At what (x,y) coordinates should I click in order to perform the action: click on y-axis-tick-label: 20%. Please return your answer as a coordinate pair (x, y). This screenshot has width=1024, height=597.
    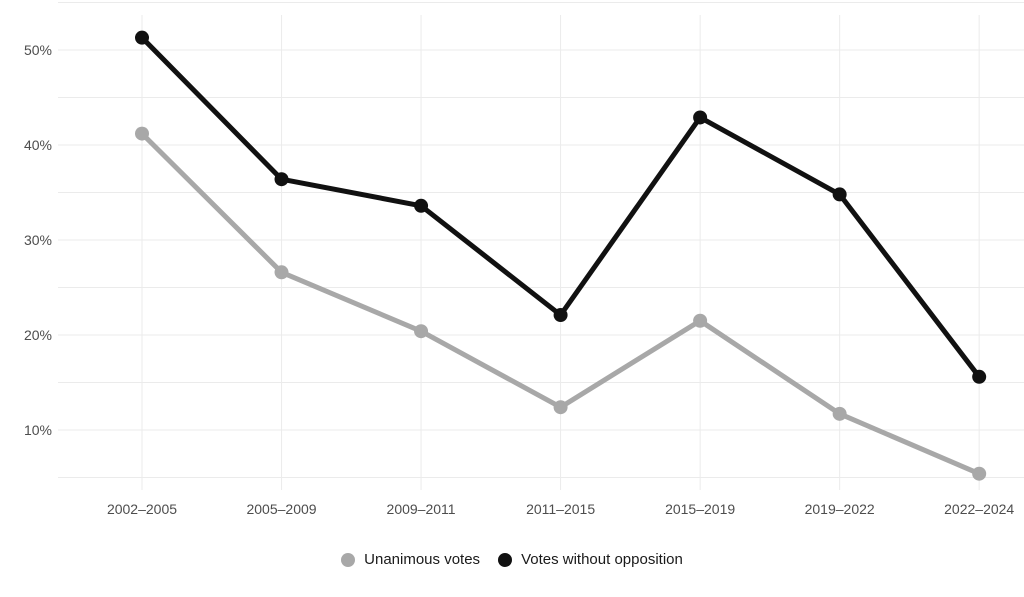
    Looking at the image, I should click on (38, 335).